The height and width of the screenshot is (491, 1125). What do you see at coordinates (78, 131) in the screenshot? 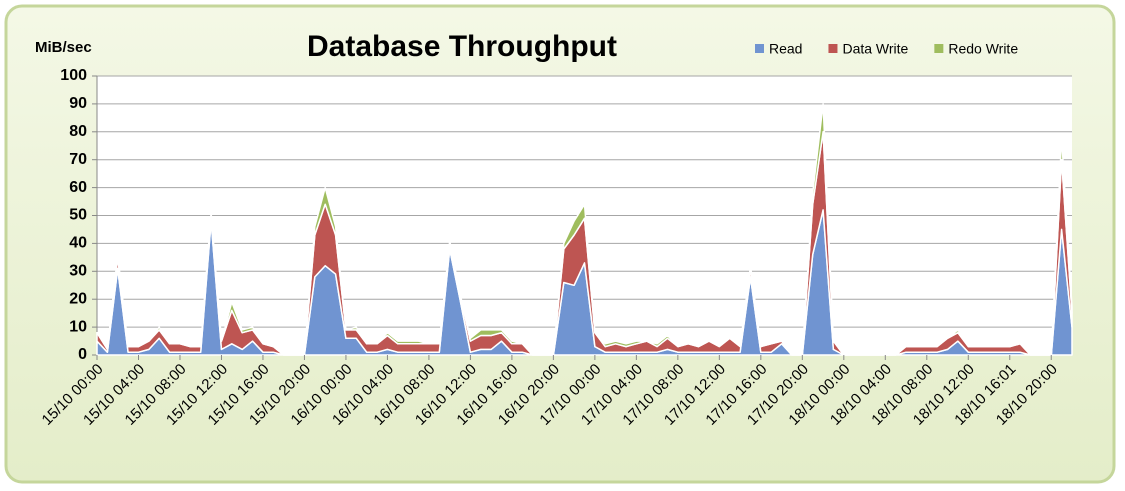
I see `y-tick-label: 80` at bounding box center [78, 131].